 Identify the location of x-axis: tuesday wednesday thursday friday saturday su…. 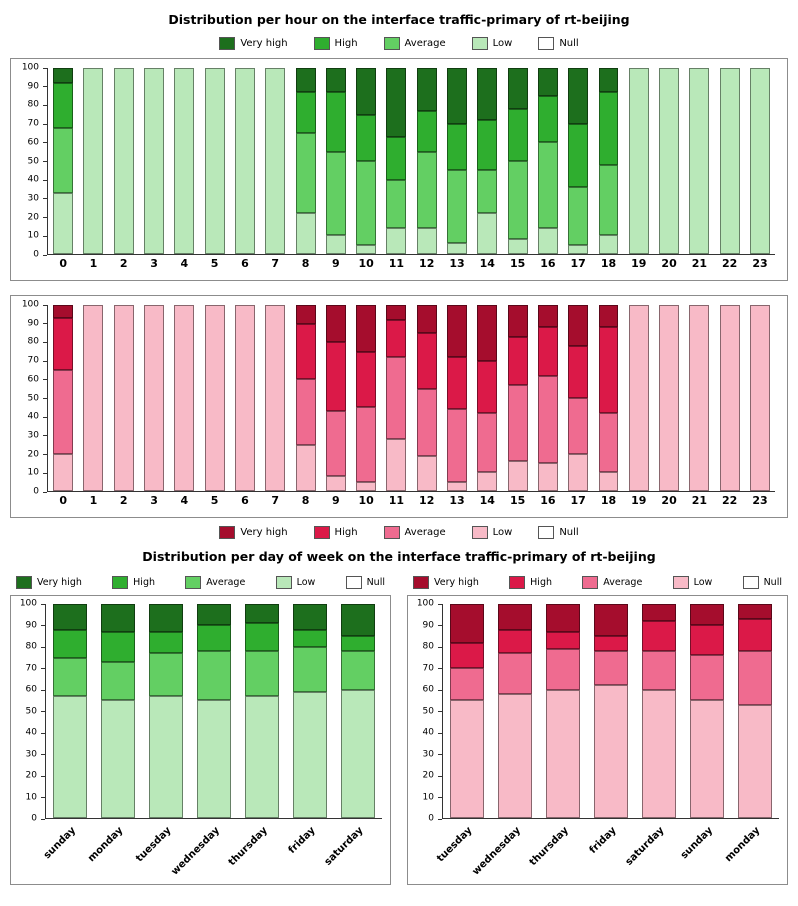
(607, 851).